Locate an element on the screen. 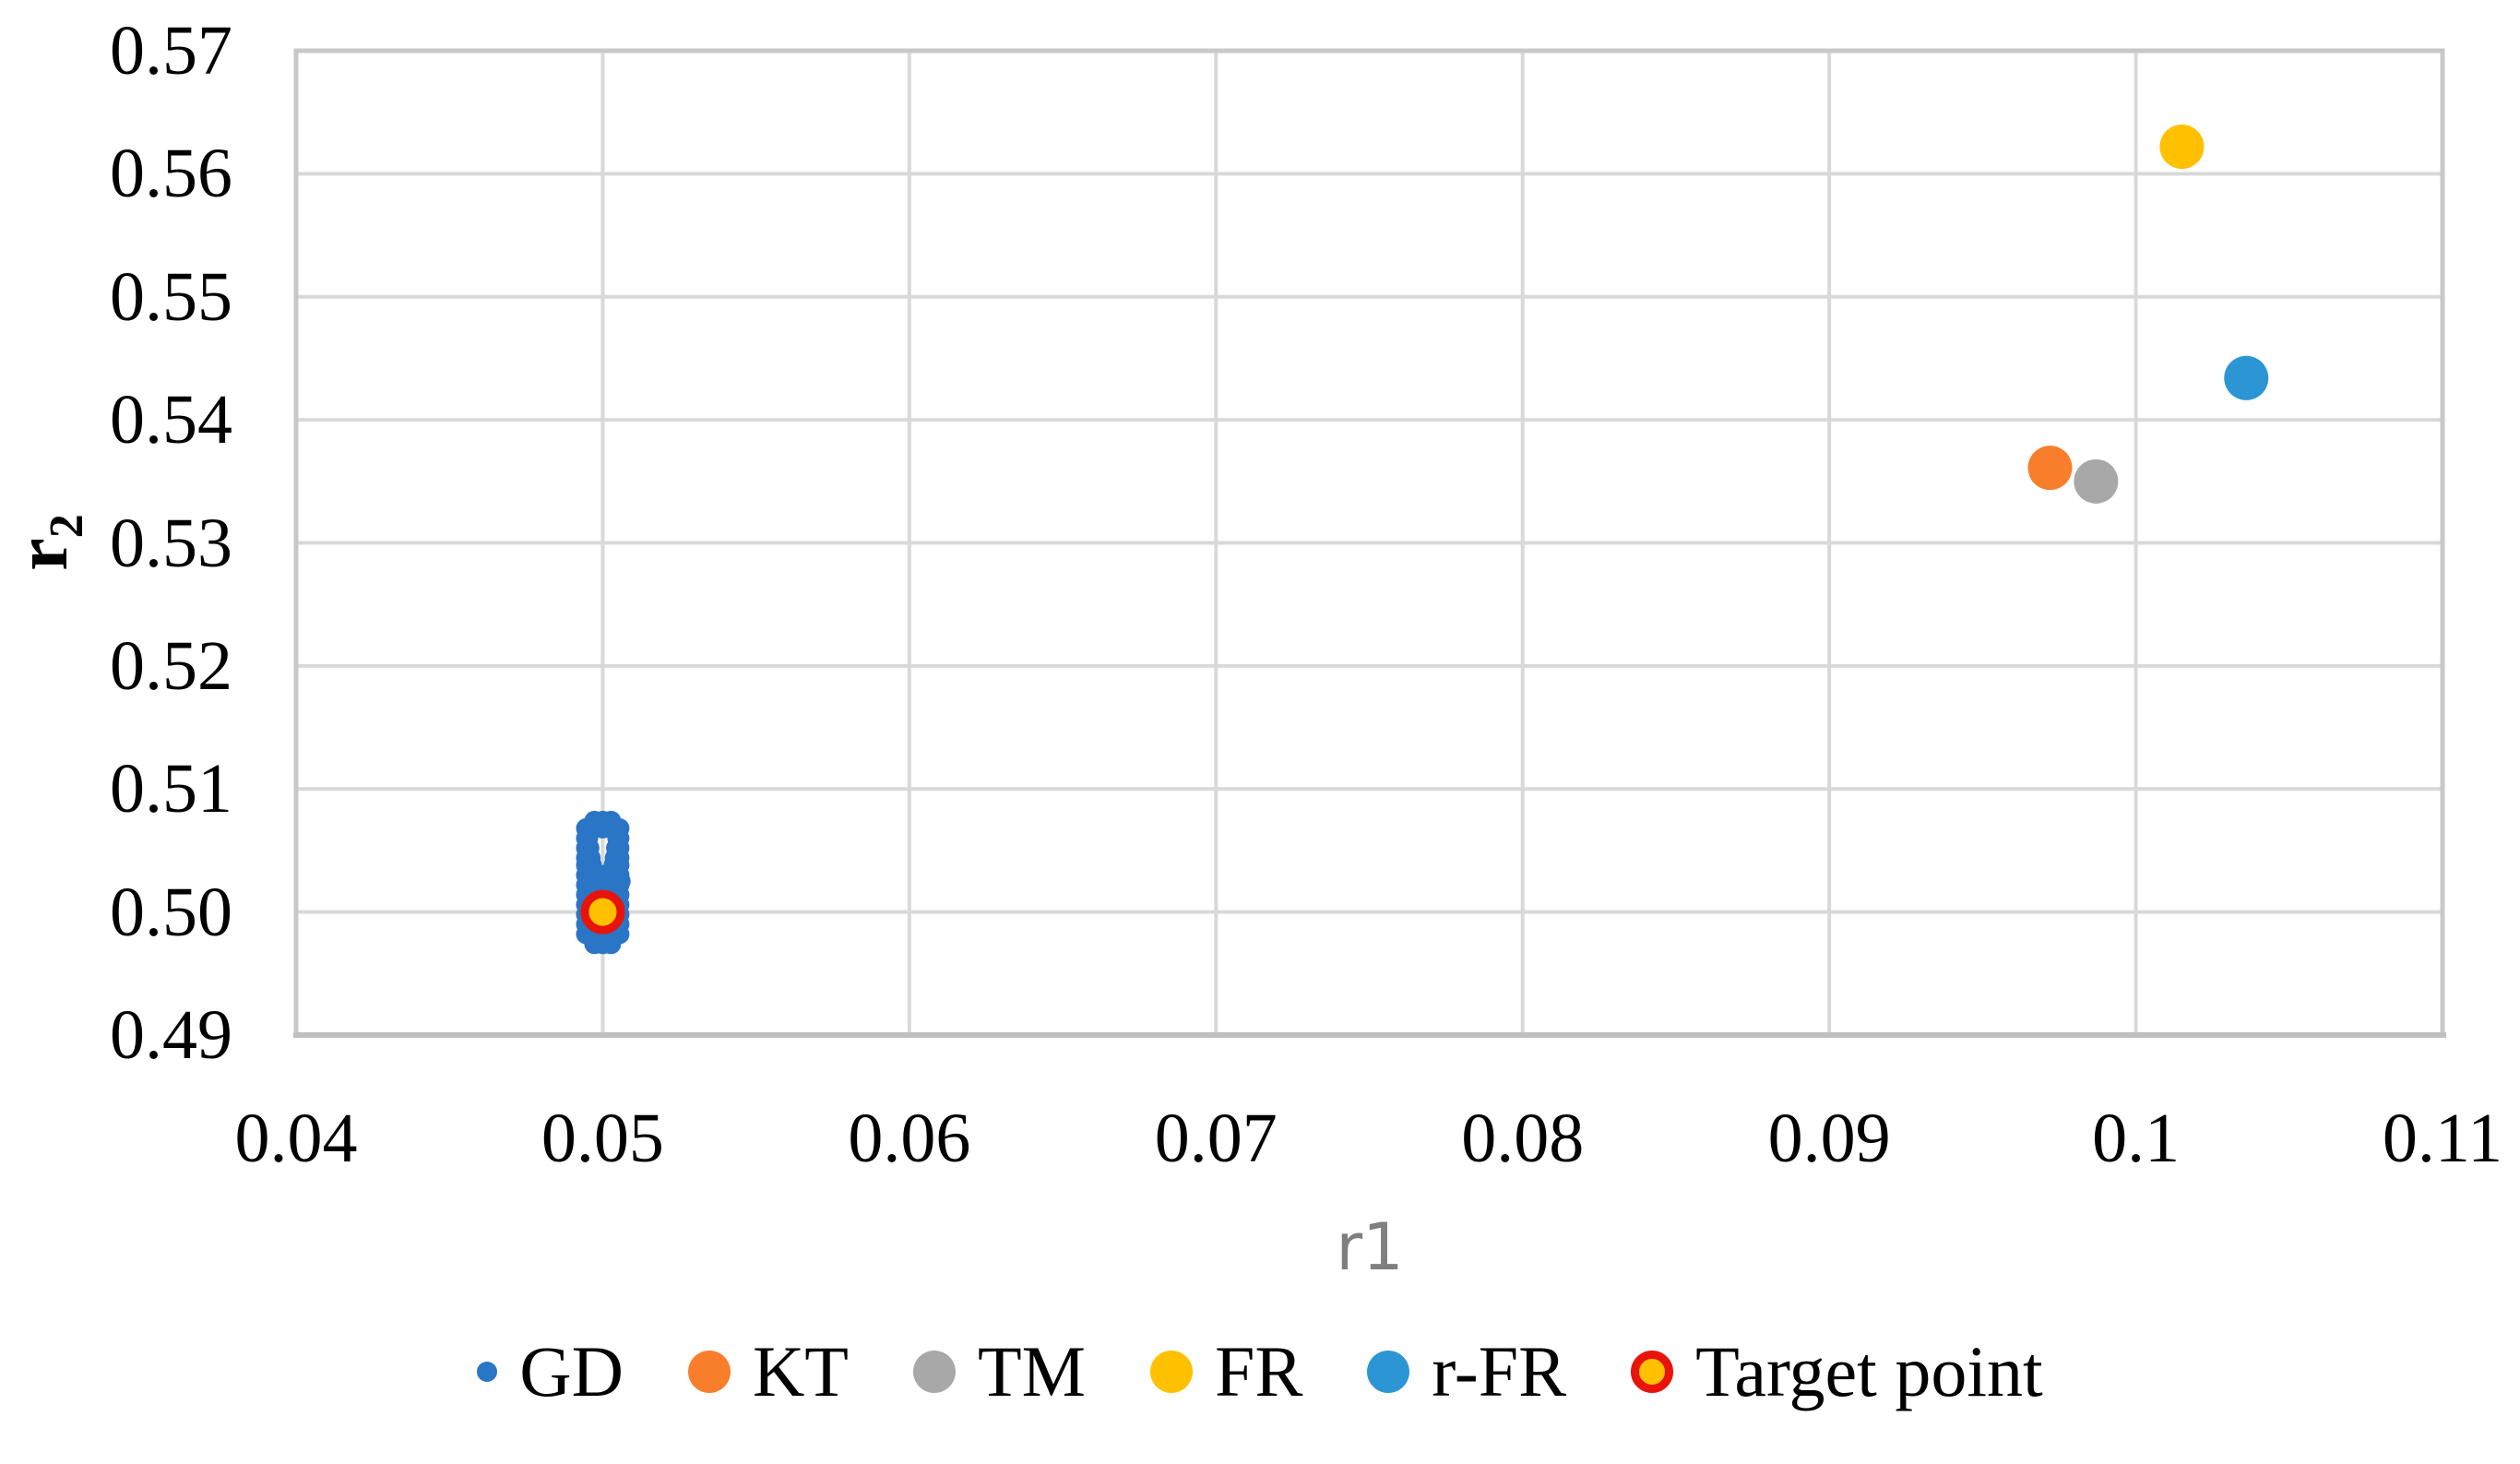 The height and width of the screenshot is (1464, 2520). x-tick-label: 0.07 is located at coordinates (1216, 1138).